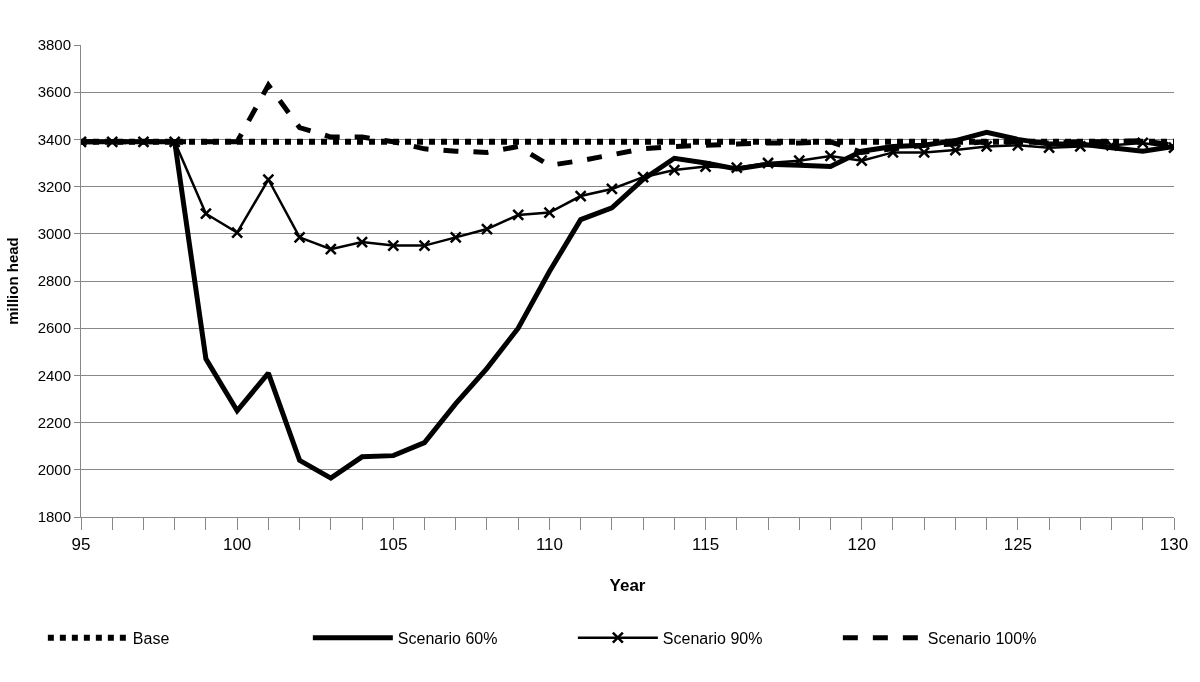  I want to click on x-tick-label: 120, so click(861, 545).